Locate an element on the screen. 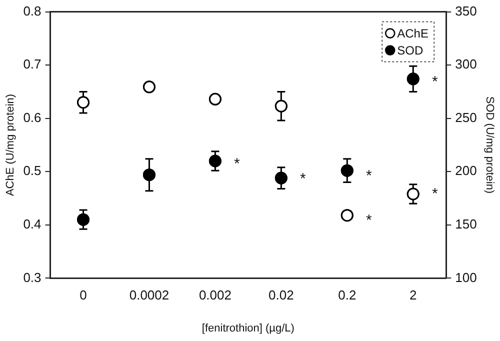  x-axis-title: [fenitrothion] (µg/L) is located at coordinates (248, 328).